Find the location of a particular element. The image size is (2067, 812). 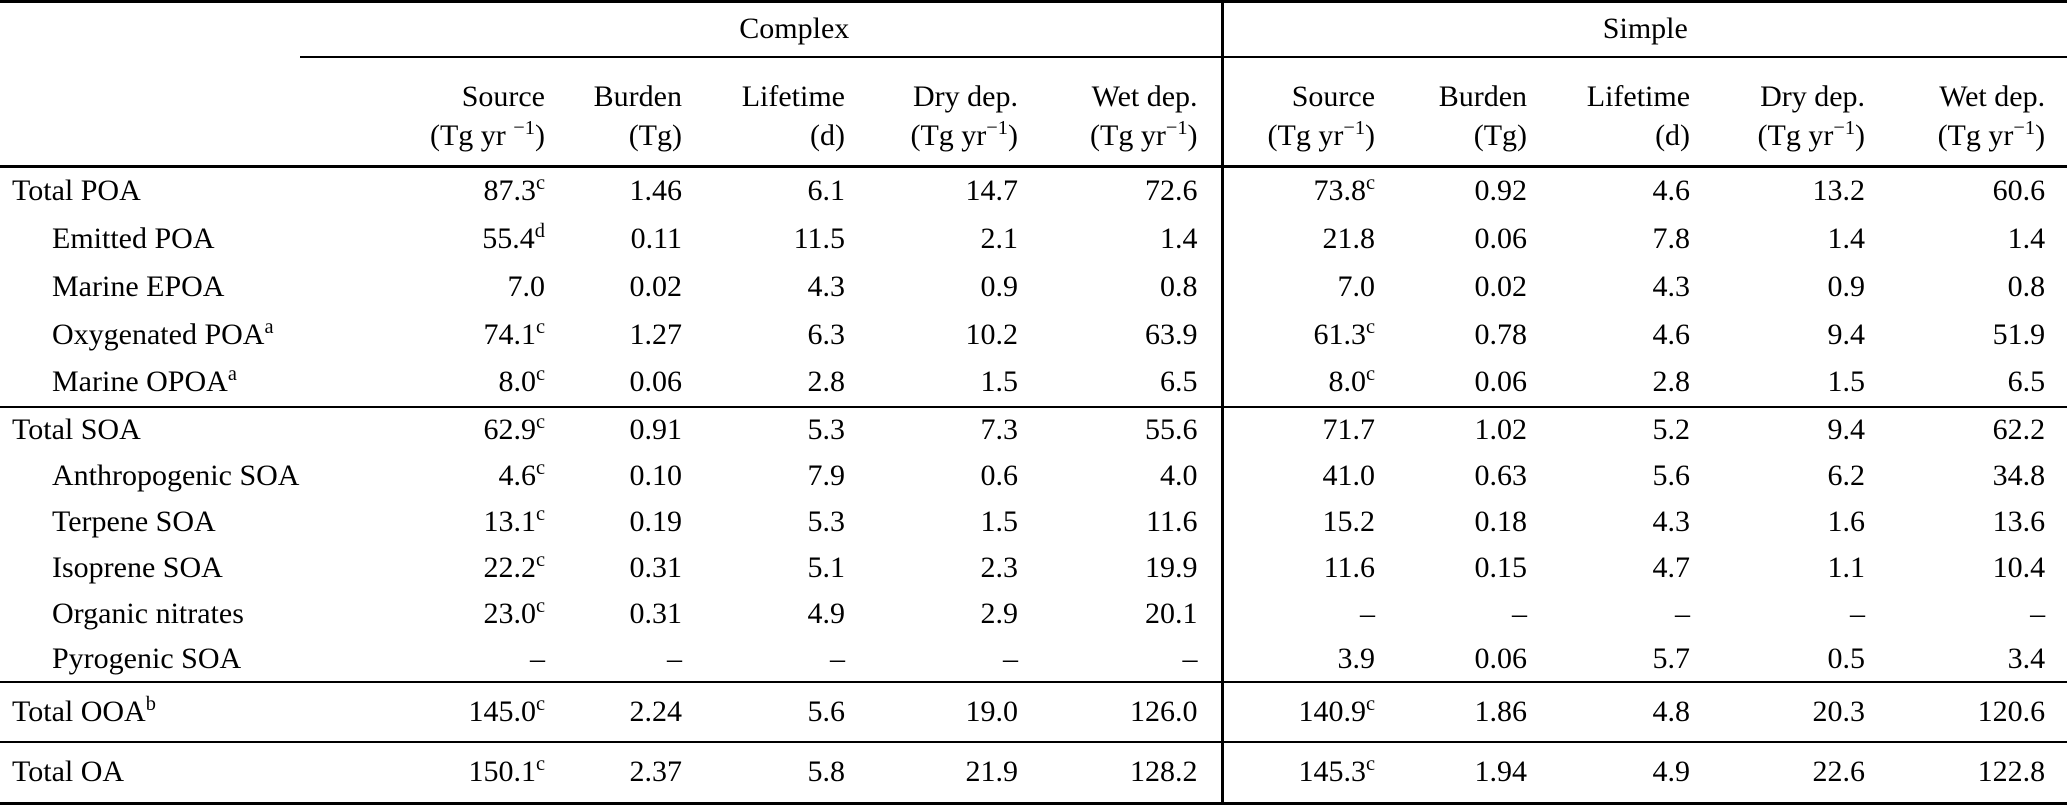

data-cell: 145.0c is located at coordinates (425, 712).